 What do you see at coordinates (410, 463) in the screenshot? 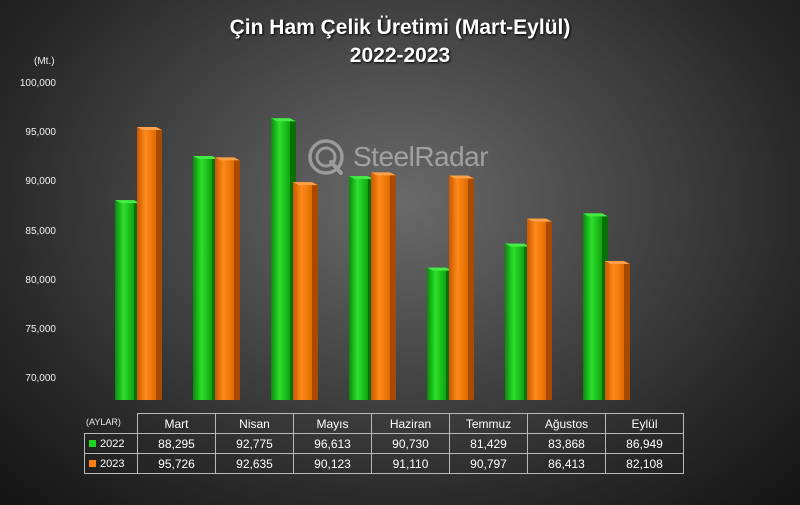
I see `data-label: 91,110` at bounding box center [410, 463].